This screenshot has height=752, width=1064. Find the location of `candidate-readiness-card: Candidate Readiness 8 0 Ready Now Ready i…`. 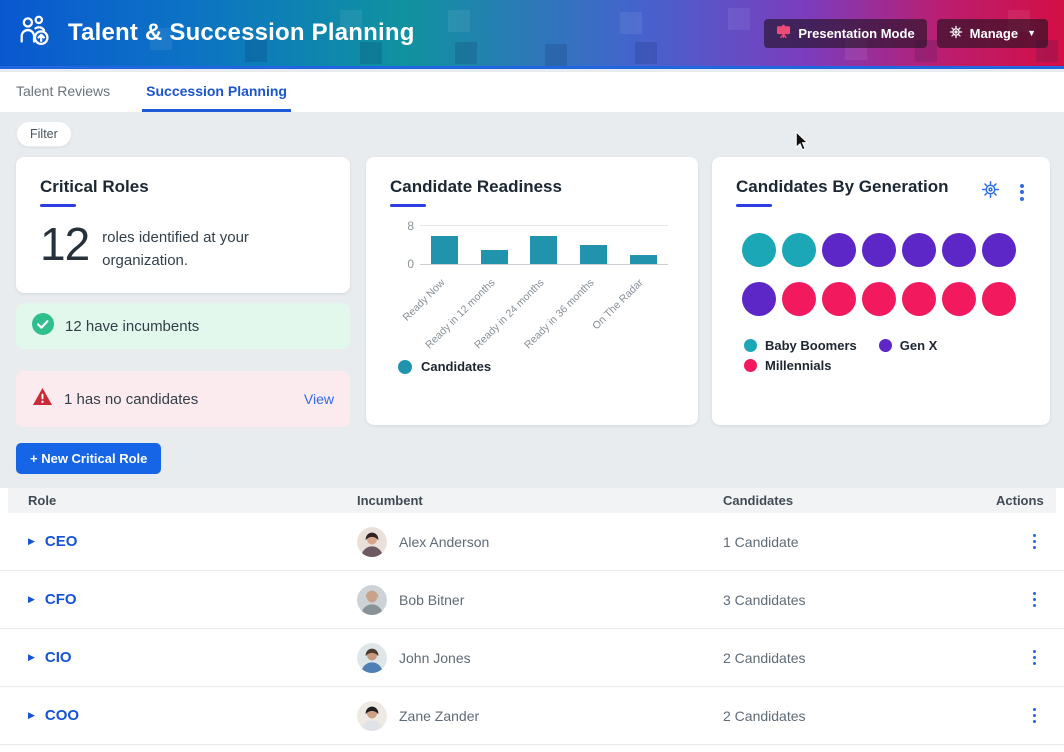

candidate-readiness-card: Candidate Readiness 8 0 Ready Now Ready i… is located at coordinates (532, 291).